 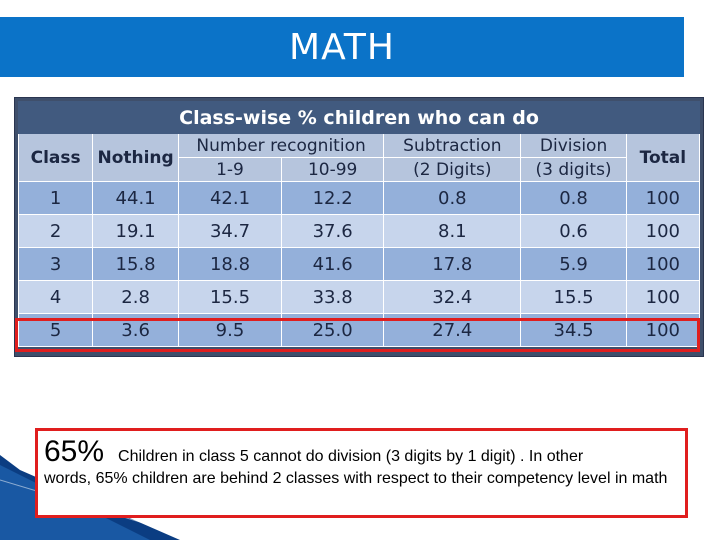 I want to click on cell: 32.4, so click(x=452, y=297).